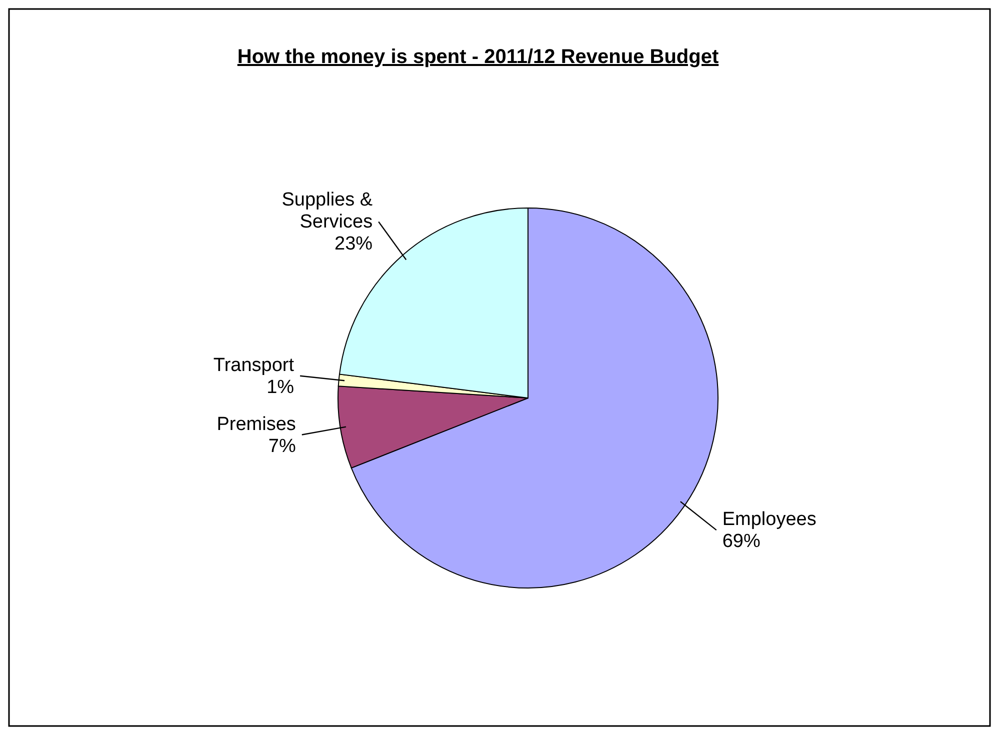  Describe the element at coordinates (478, 57) in the screenshot. I see `chart-title: How the money is spent - 2011/12 Revenue Budget` at that location.